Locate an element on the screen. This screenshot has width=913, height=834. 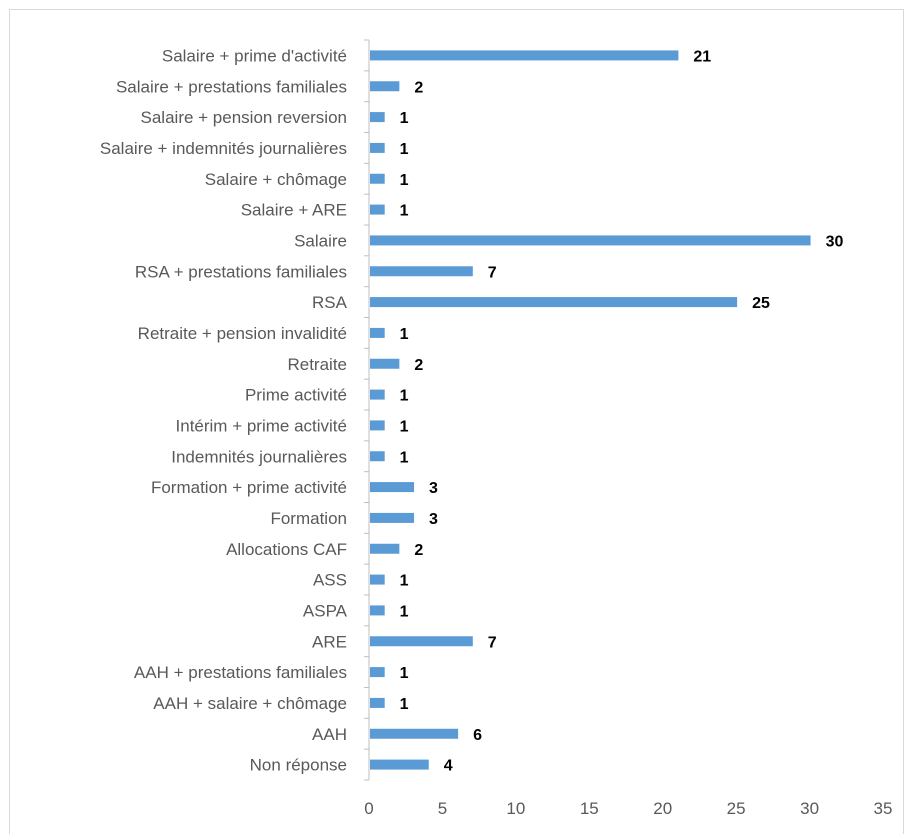
data-label: 21 is located at coordinates (702, 56).